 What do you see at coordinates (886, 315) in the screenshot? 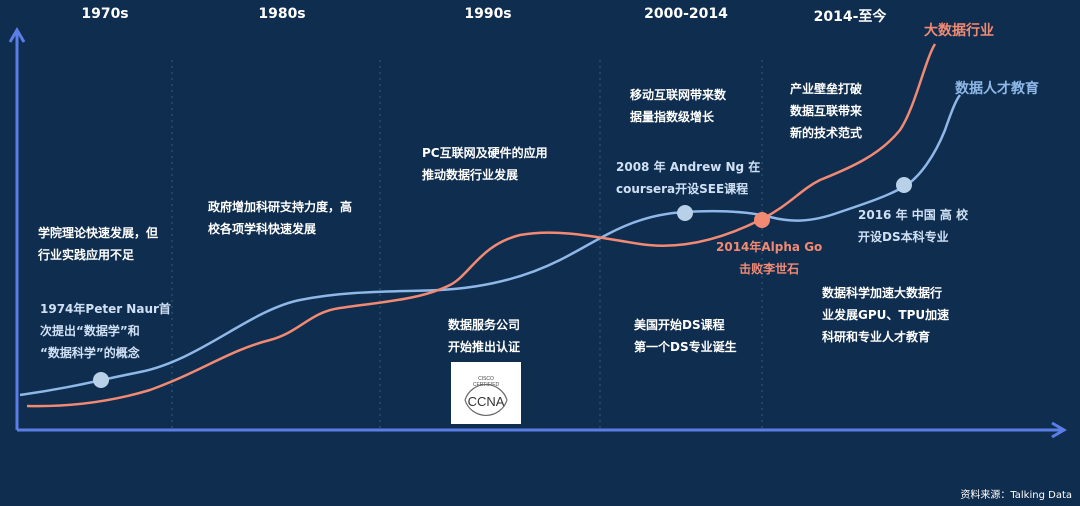
I see `annotation-2014-bottom: 数据科学加速大数据行 业发展GPU、TPU加速 科研和专业人才教育` at bounding box center [886, 315].